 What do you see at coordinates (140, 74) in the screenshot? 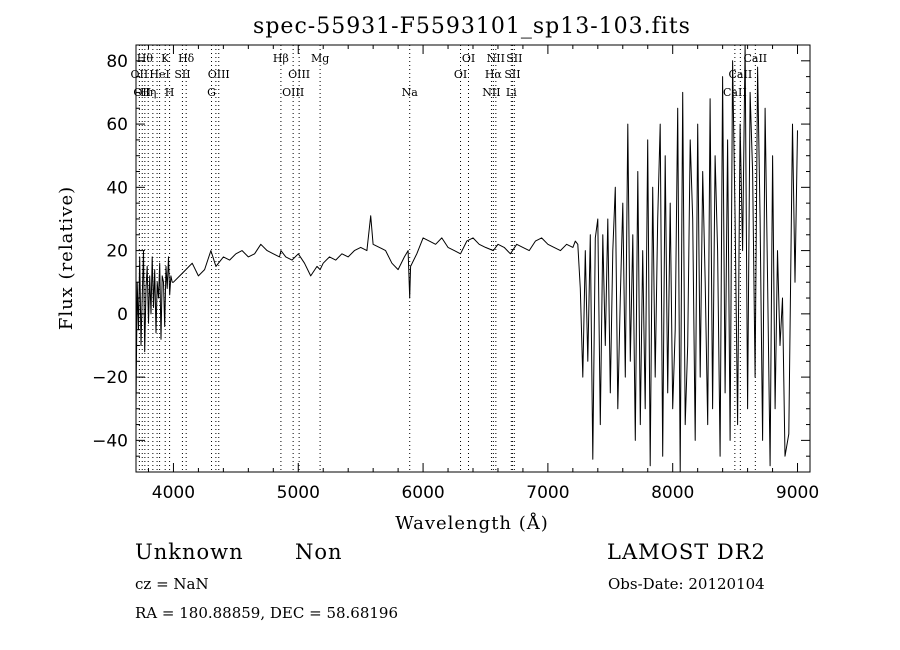
I see `line-label-0: OII` at bounding box center [140, 74].